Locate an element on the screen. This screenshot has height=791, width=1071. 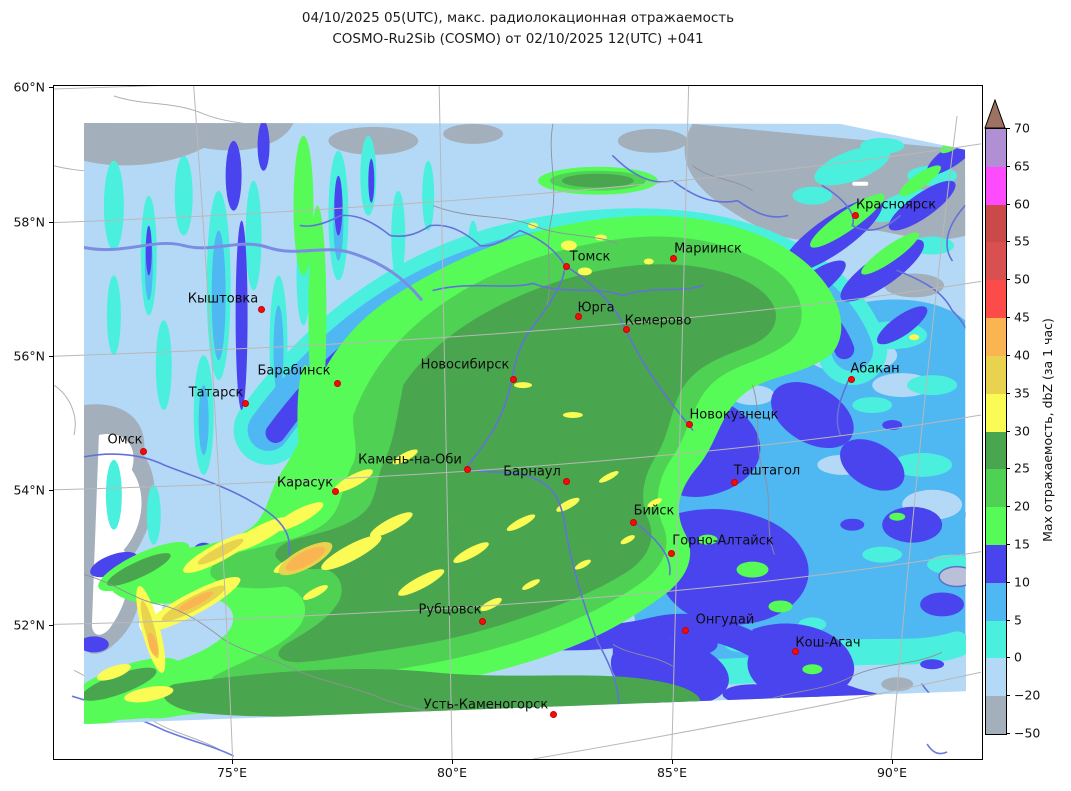
colorbar-tick-label: 50 is located at coordinates (1022, 279).